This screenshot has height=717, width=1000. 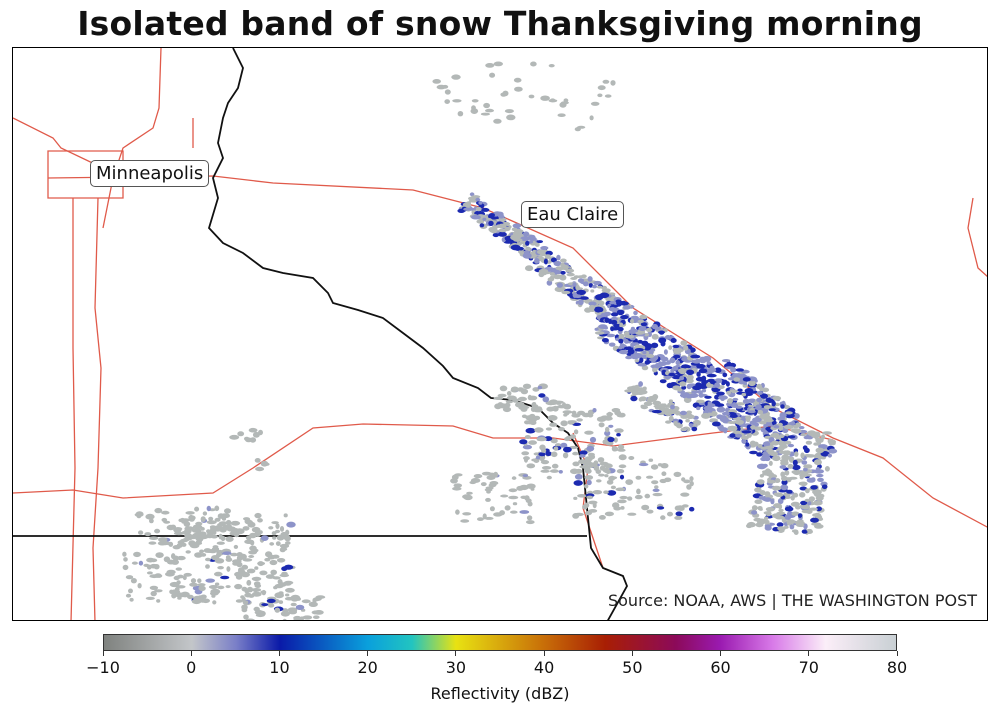 What do you see at coordinates (367, 667) in the screenshot?
I see `colorbar-tick-label: 20` at bounding box center [367, 667].